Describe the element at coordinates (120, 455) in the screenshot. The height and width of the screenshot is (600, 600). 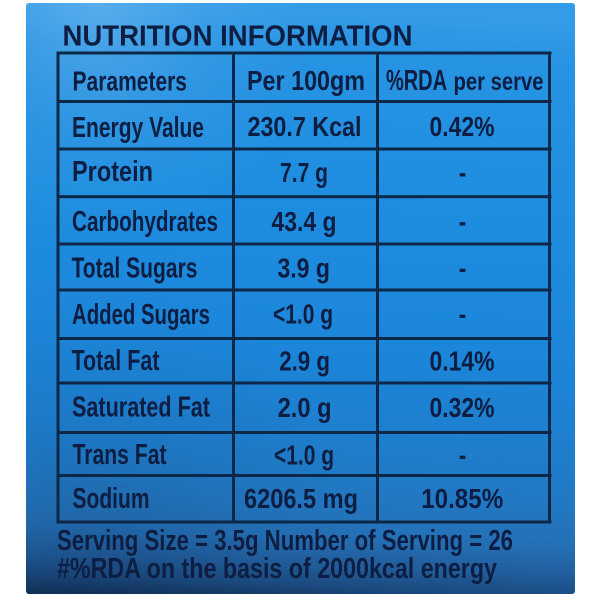
I see `svg-text: Trans Fat` at that location.